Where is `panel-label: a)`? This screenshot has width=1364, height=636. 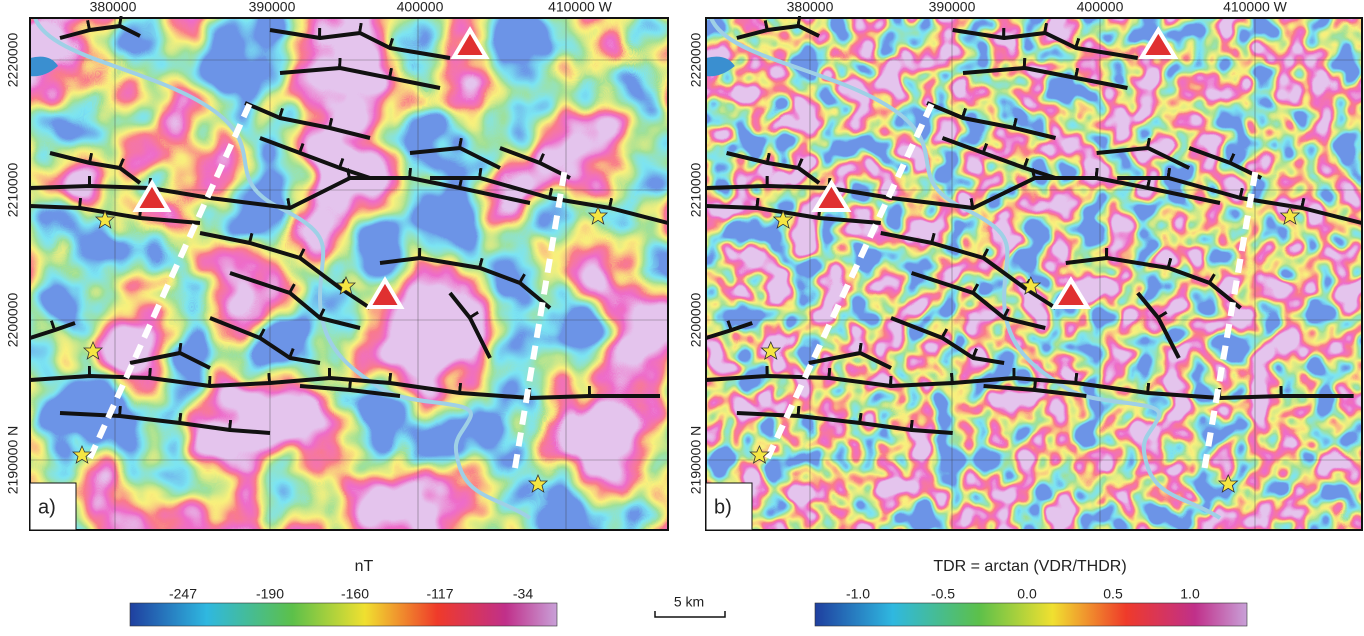 panel-label: a) is located at coordinates (47, 507).